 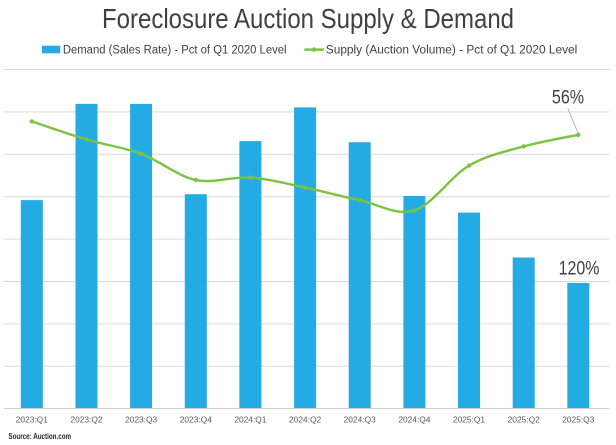 I want to click on svg-text: 2024:Q2, so click(x=305, y=419).